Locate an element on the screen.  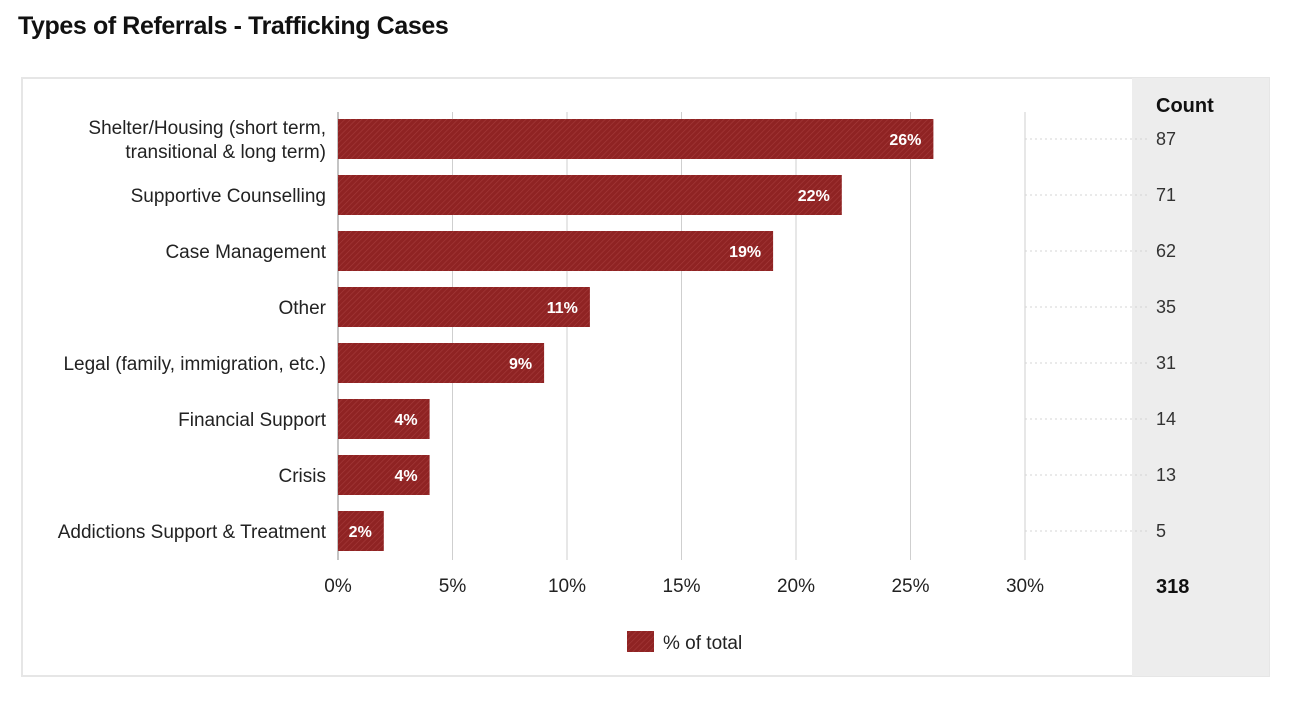
category-label: Financial Support is located at coordinates (252, 420).